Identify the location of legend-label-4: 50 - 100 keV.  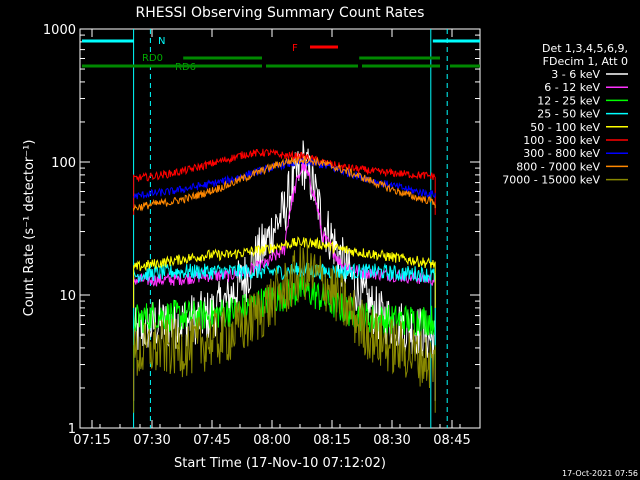
(565, 127).